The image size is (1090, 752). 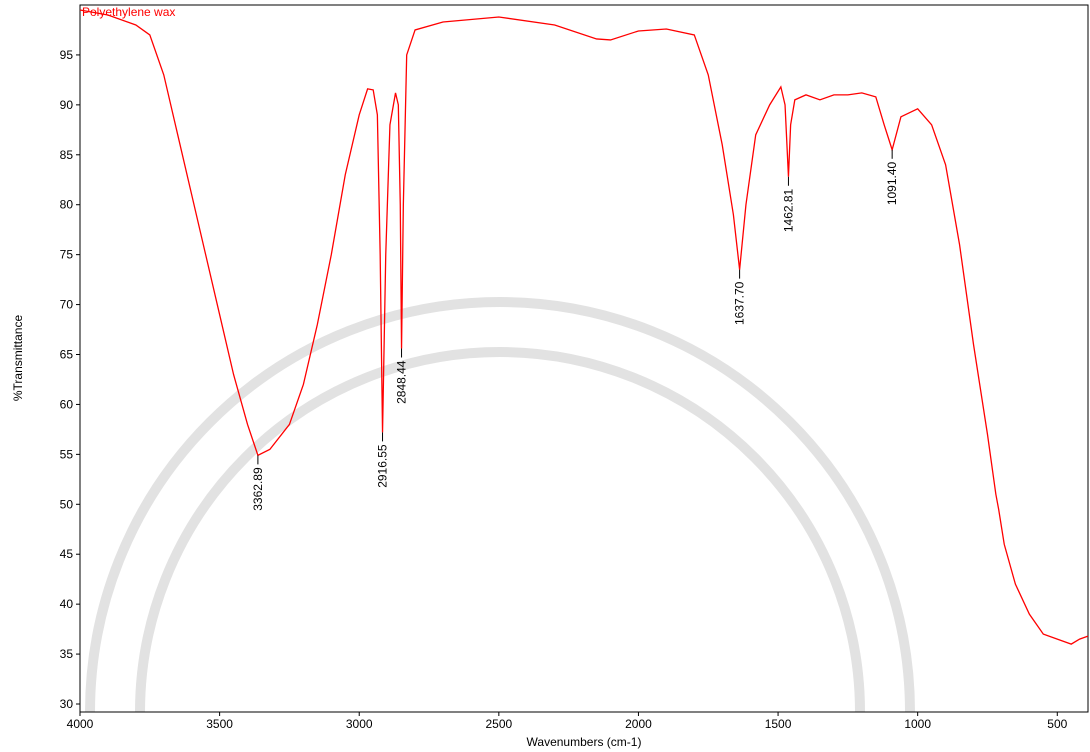 I want to click on y-tick-label: 30, so click(x=67, y=704).